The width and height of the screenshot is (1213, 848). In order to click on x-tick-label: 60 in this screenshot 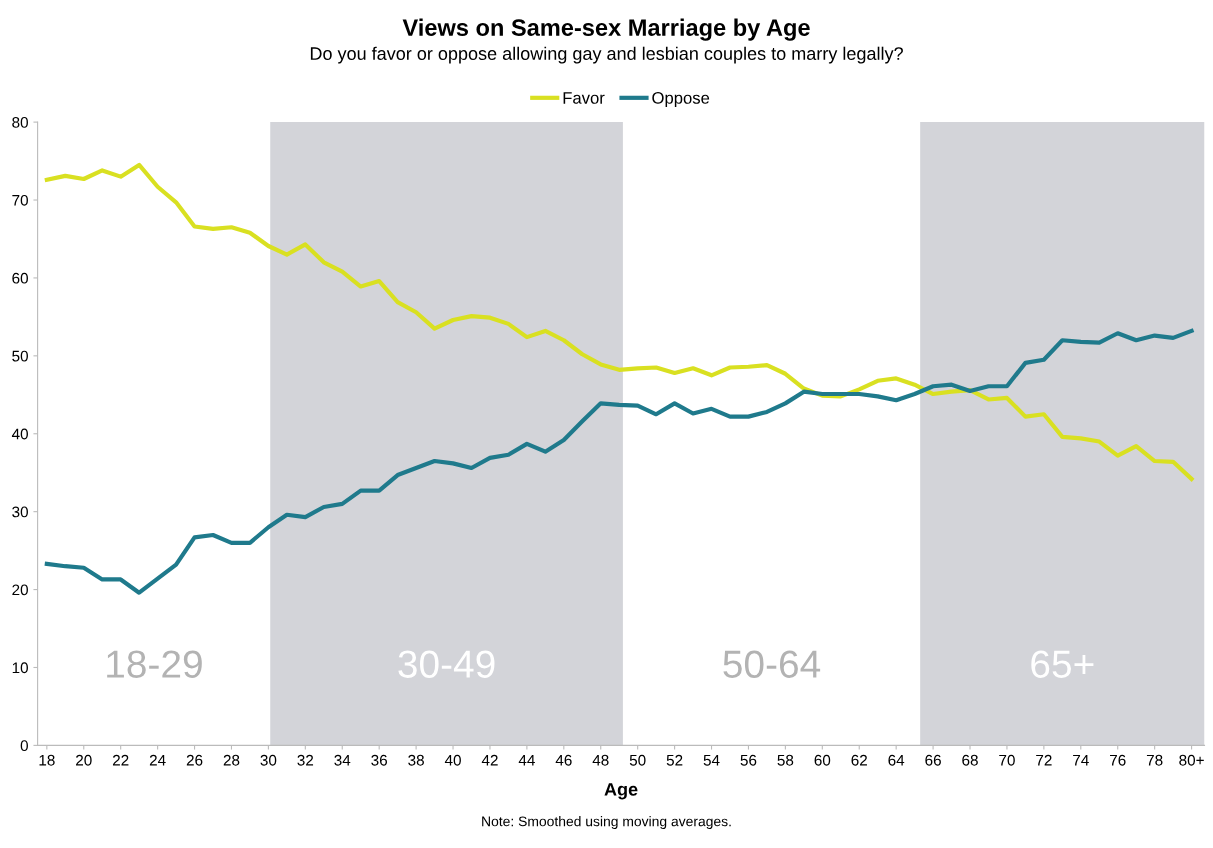, I will do `click(822, 760)`.